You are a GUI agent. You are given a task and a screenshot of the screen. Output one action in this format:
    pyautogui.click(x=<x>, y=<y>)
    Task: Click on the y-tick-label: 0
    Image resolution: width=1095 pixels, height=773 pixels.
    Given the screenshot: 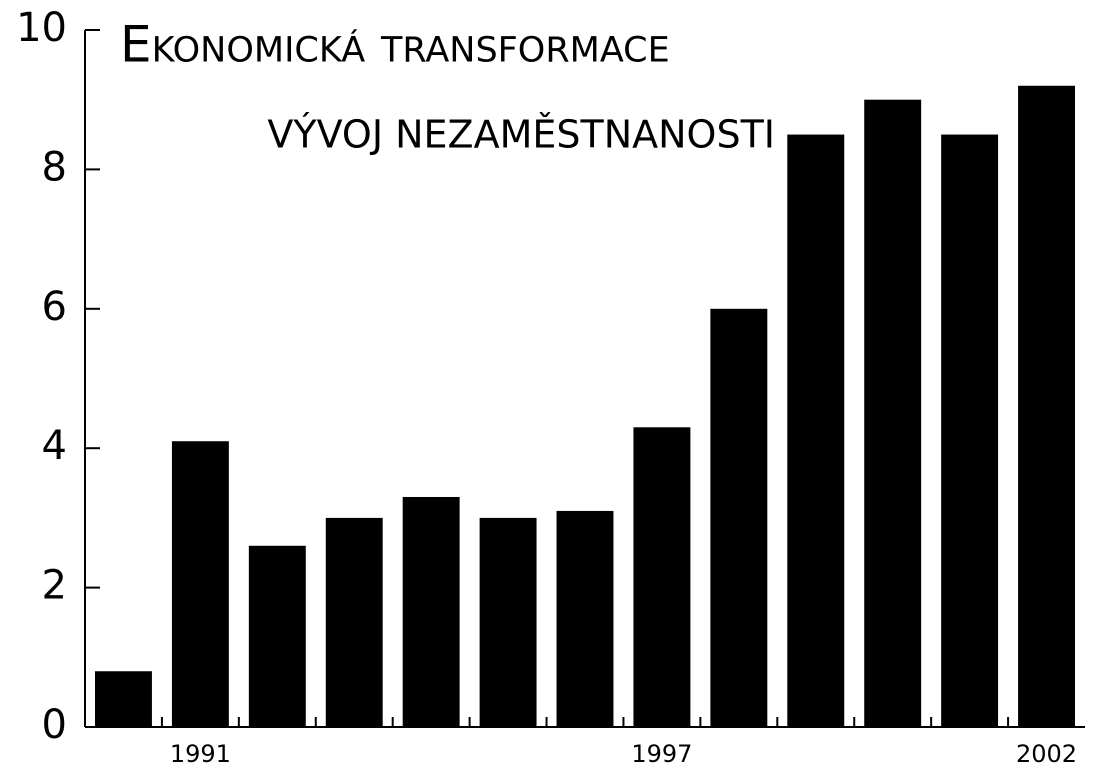 What is the action you would take?
    pyautogui.click(x=54, y=725)
    